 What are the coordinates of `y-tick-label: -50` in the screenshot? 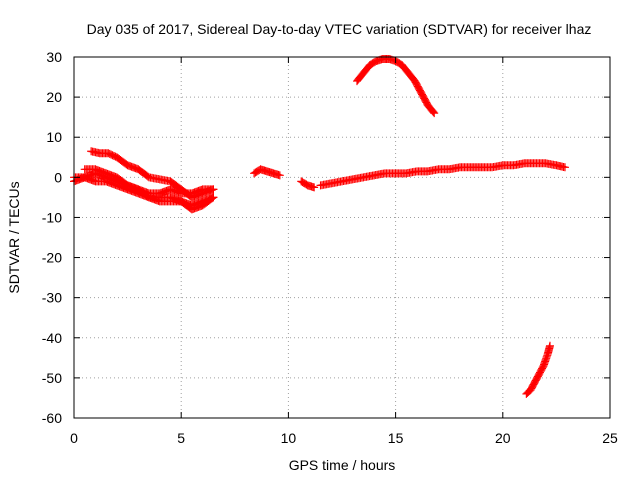 It's located at (52, 378).